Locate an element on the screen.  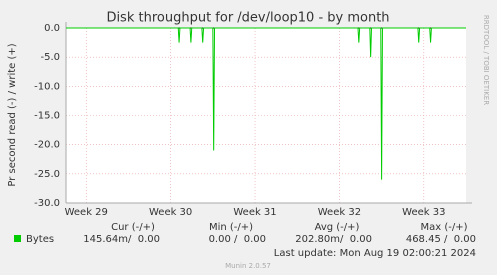
y-tick-label: -25.0 is located at coordinates (47, 174).